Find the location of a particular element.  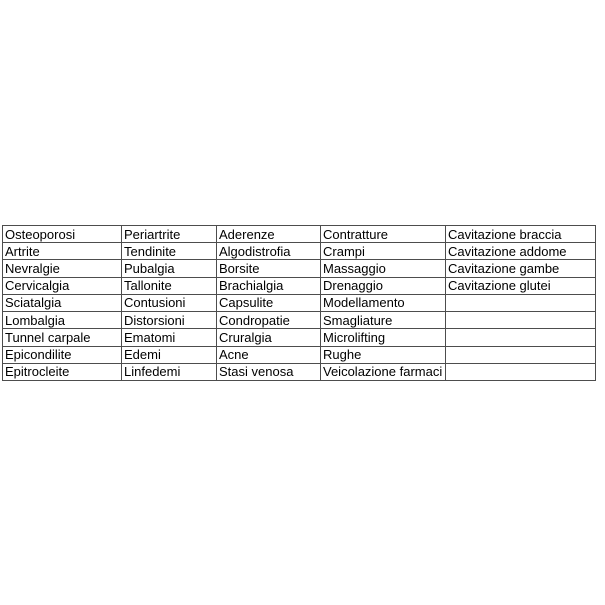

table-cell: Tunnel carpale is located at coordinates (62, 337).